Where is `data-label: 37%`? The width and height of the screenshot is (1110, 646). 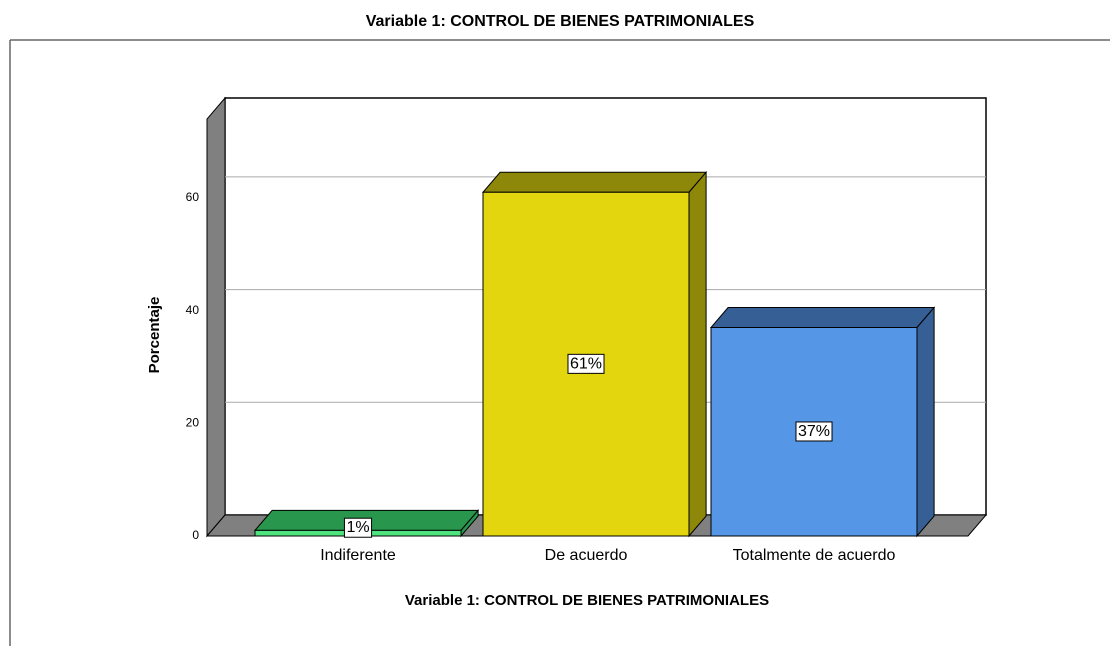
data-label: 37% is located at coordinates (814, 431).